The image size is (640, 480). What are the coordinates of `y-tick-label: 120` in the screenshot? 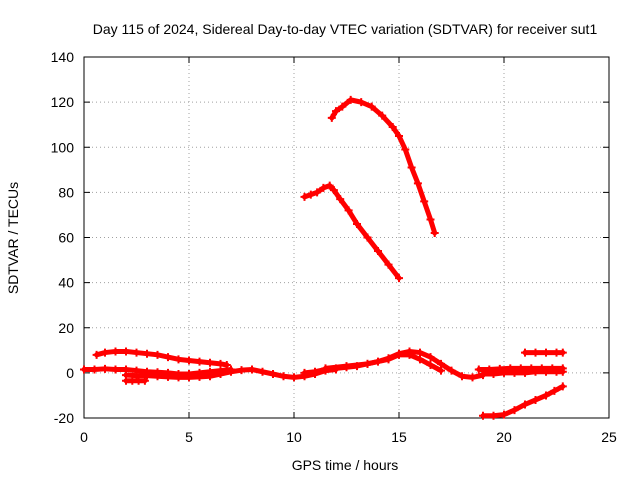 It's located at (63, 102).